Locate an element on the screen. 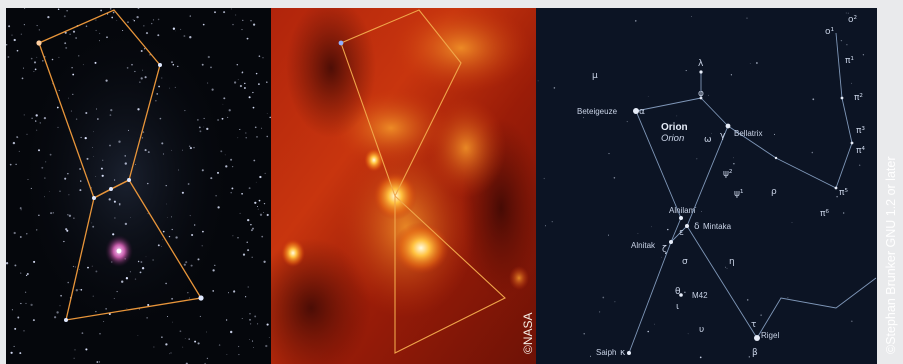  label-eta: η is located at coordinates (732, 262).